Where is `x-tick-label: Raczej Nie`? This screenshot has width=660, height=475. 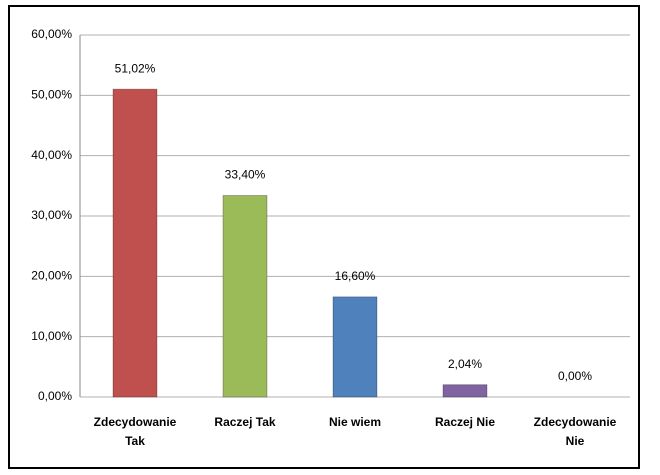
x-tick-label: Raczej Nie is located at coordinates (465, 422).